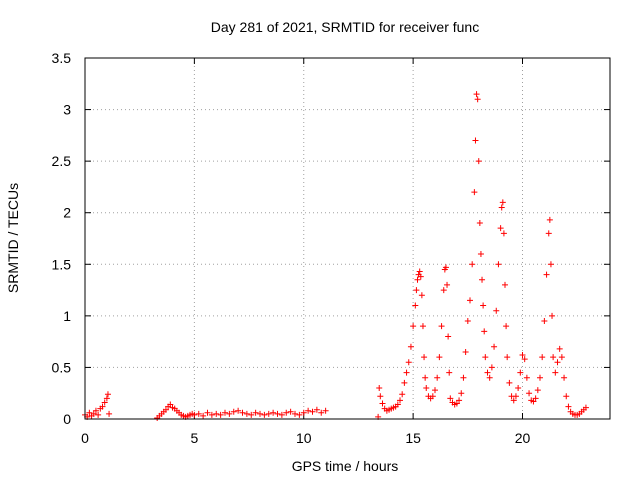 This screenshot has width=640, height=480. I want to click on y-tick-label: 0, so click(67, 419).